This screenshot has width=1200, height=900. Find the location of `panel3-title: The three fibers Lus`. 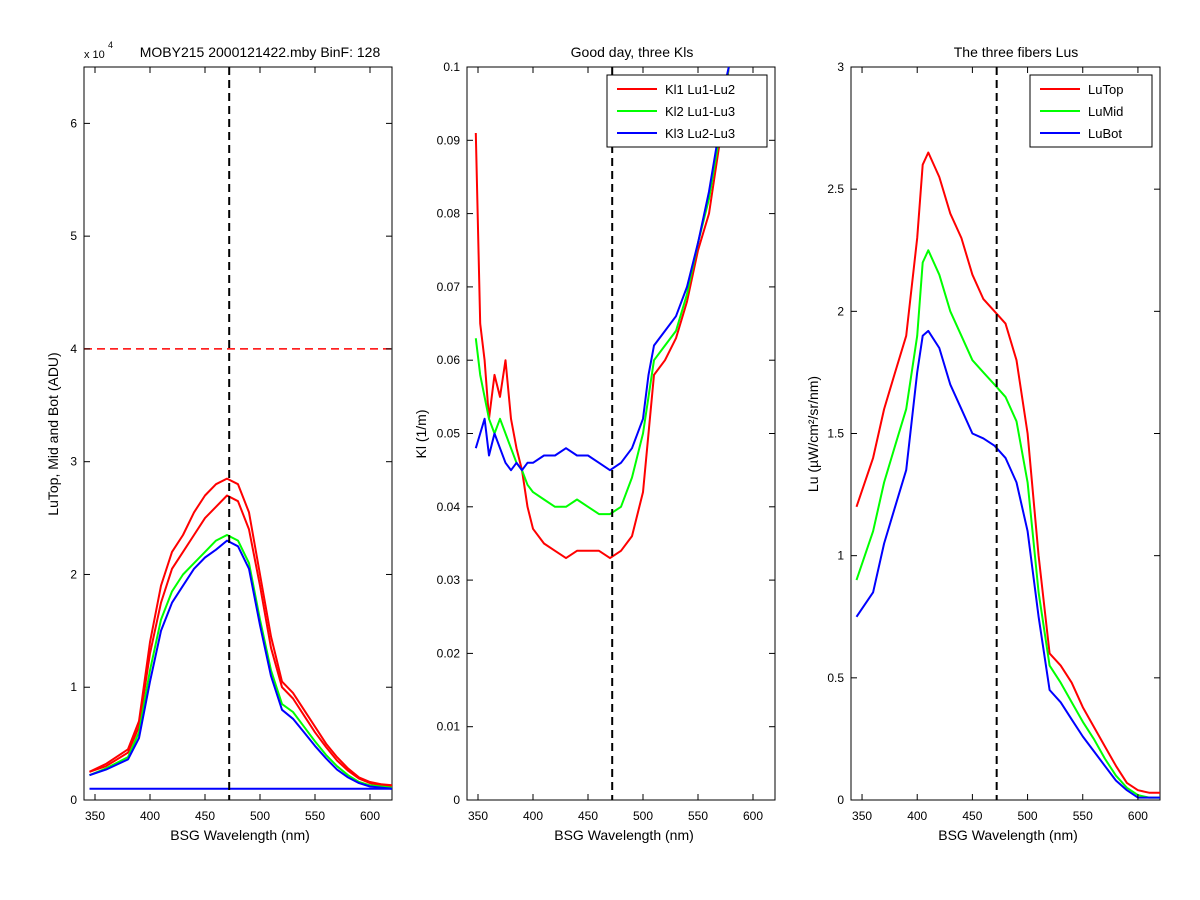

panel3-title: The three fibers Lus is located at coordinates (1016, 52).